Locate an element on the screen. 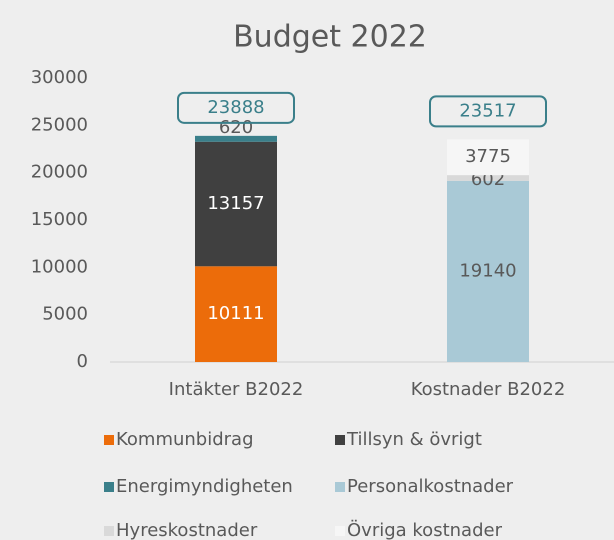 This screenshot has height=540, width=614. data-label: 3775 is located at coordinates (488, 156).